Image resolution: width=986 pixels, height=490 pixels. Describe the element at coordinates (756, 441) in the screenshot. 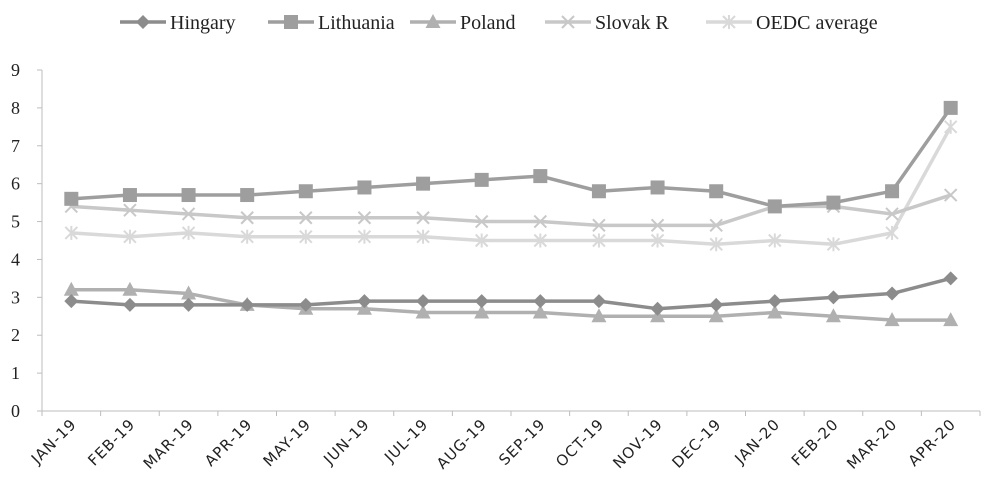

I see `x-tick-label: JAN-20` at that location.